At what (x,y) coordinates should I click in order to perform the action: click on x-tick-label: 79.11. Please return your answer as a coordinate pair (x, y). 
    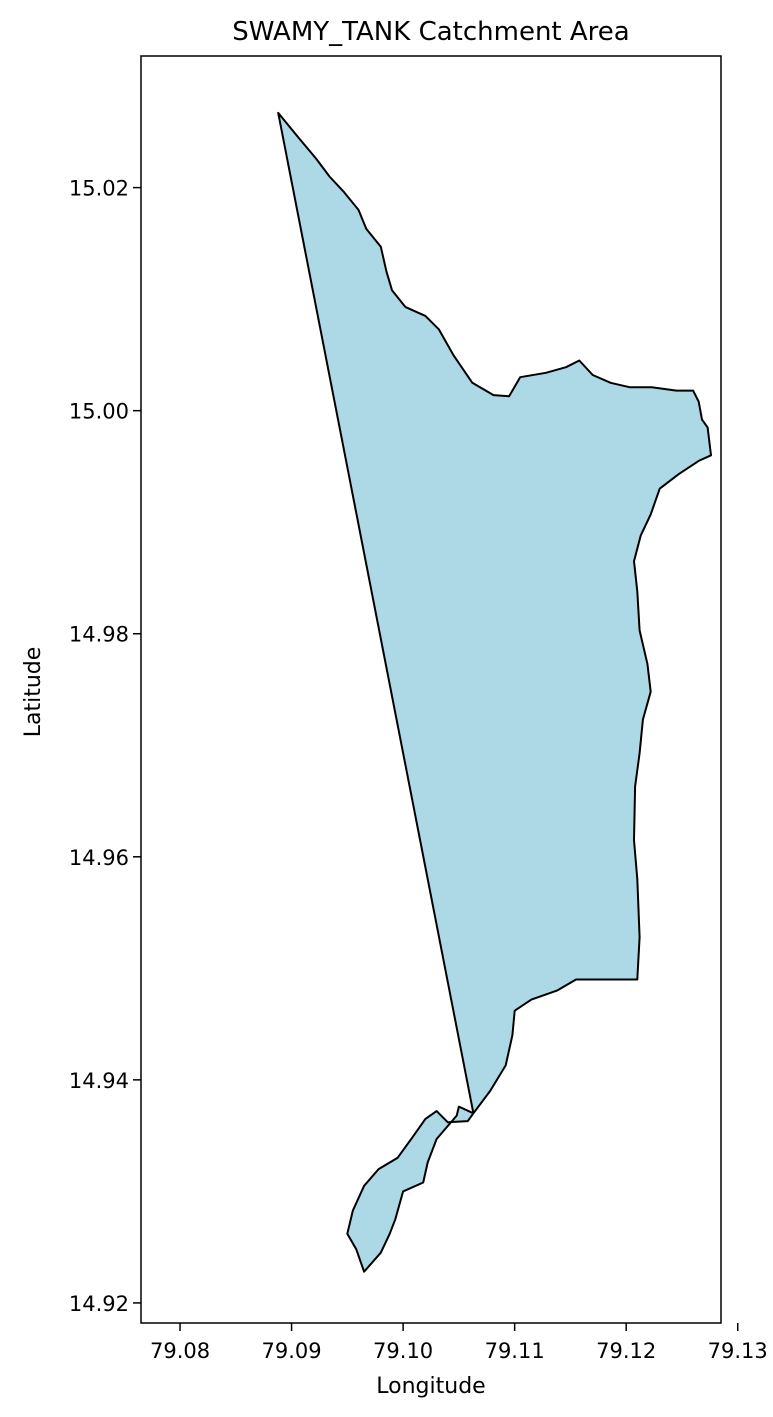
    Looking at the image, I should click on (515, 1351).